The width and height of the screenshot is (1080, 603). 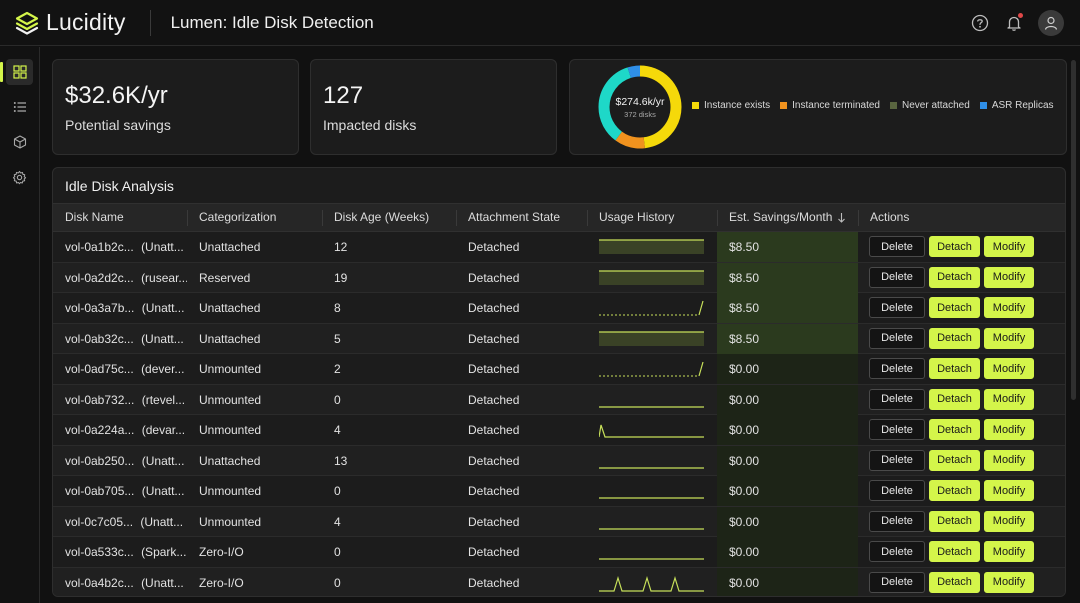 What do you see at coordinates (382, 217) in the screenshot?
I see `column-header-disk-age-weeks: Disk Age (Weeks)` at bounding box center [382, 217].